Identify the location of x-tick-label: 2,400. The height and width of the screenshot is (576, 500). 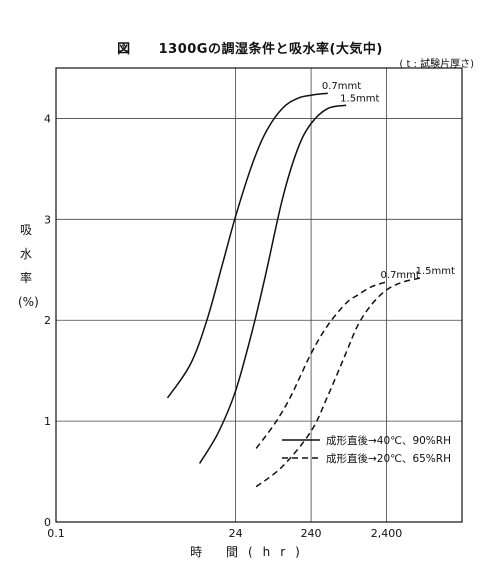
(387, 533).